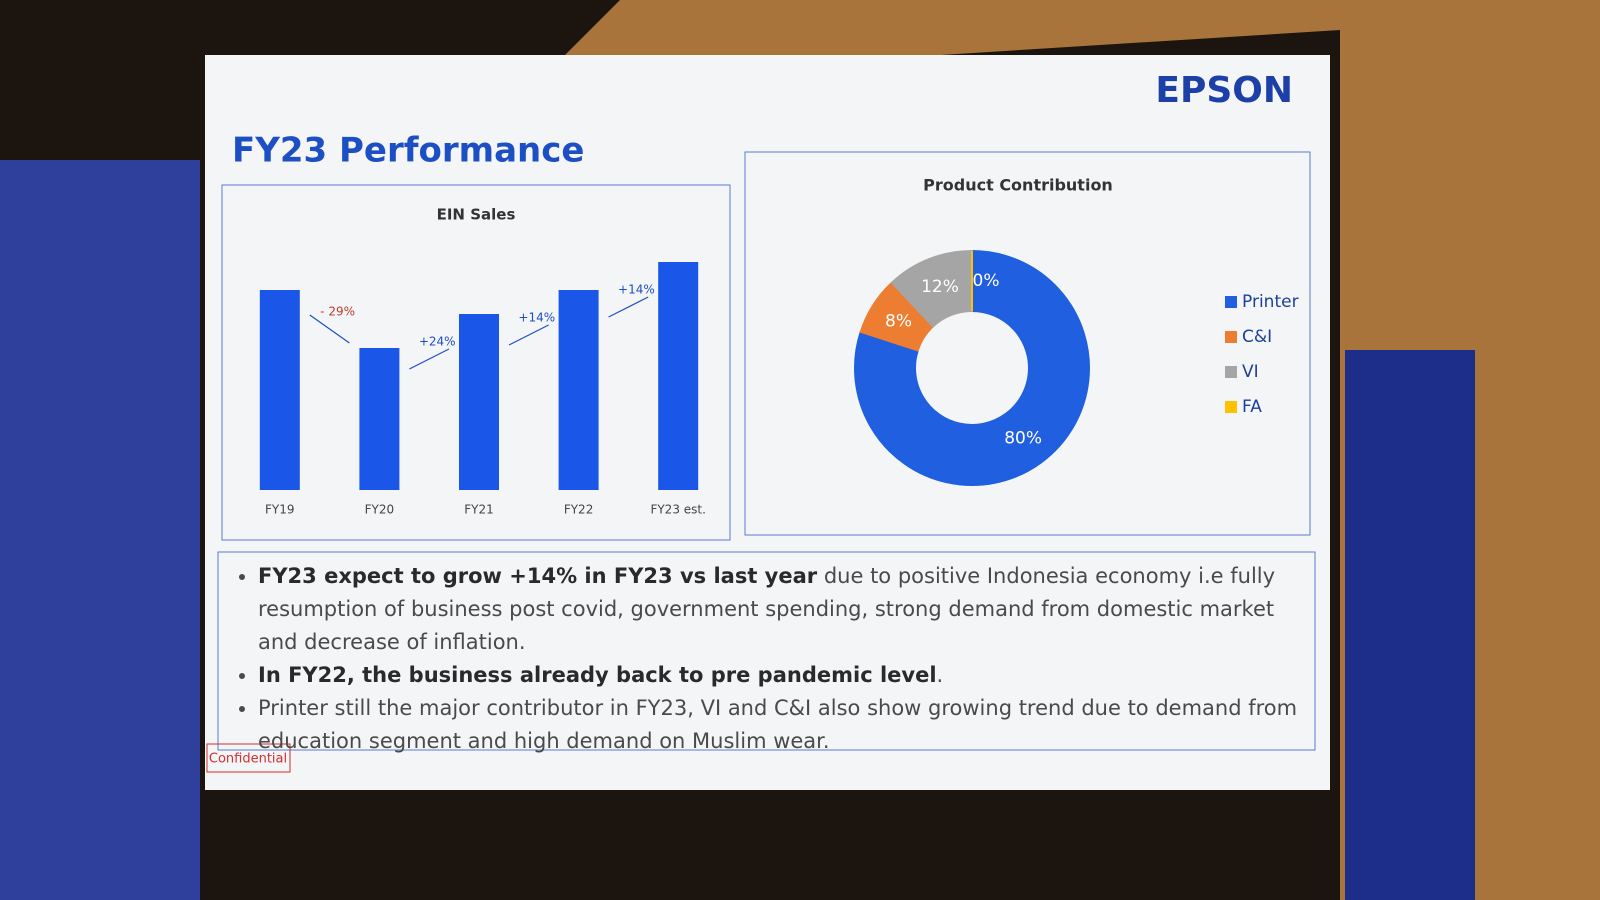 The image size is (1600, 900). What do you see at coordinates (1023, 438) in the screenshot?
I see `slice-label: 80%` at bounding box center [1023, 438].